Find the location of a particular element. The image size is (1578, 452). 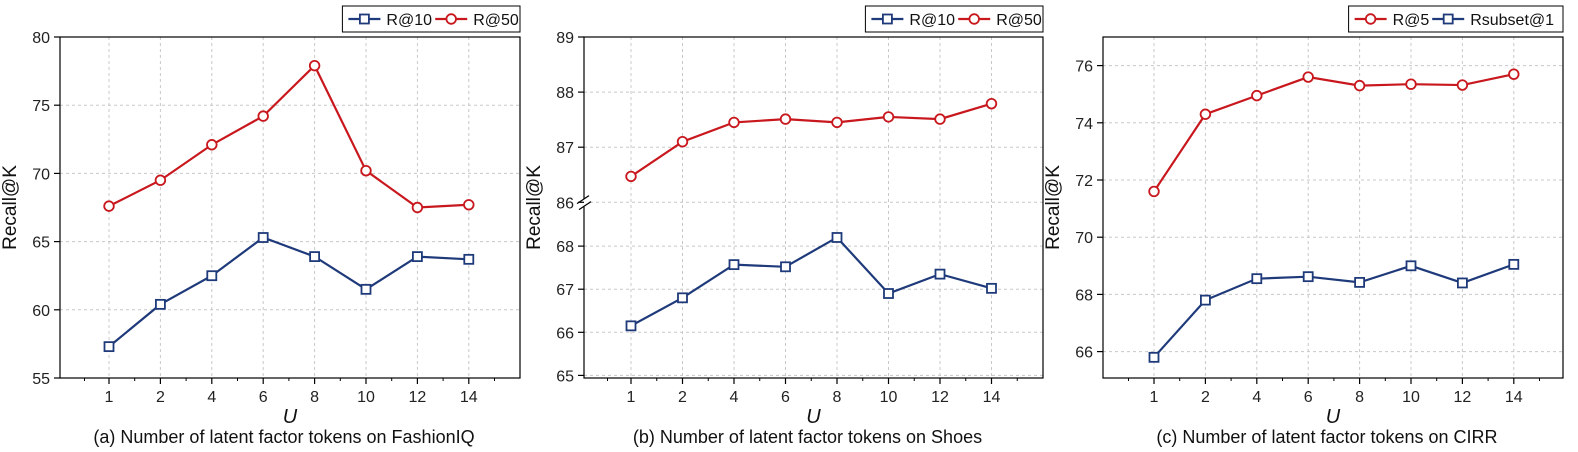

y-axis-label: Recall@K is located at coordinates (534, 207).